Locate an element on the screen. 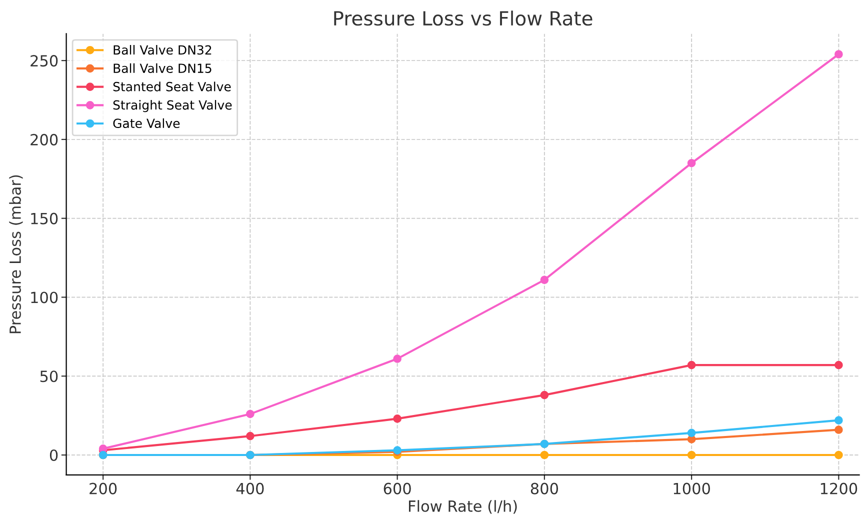 The width and height of the screenshot is (861, 519). legend-label: Straight Seat Valve is located at coordinates (172, 106).